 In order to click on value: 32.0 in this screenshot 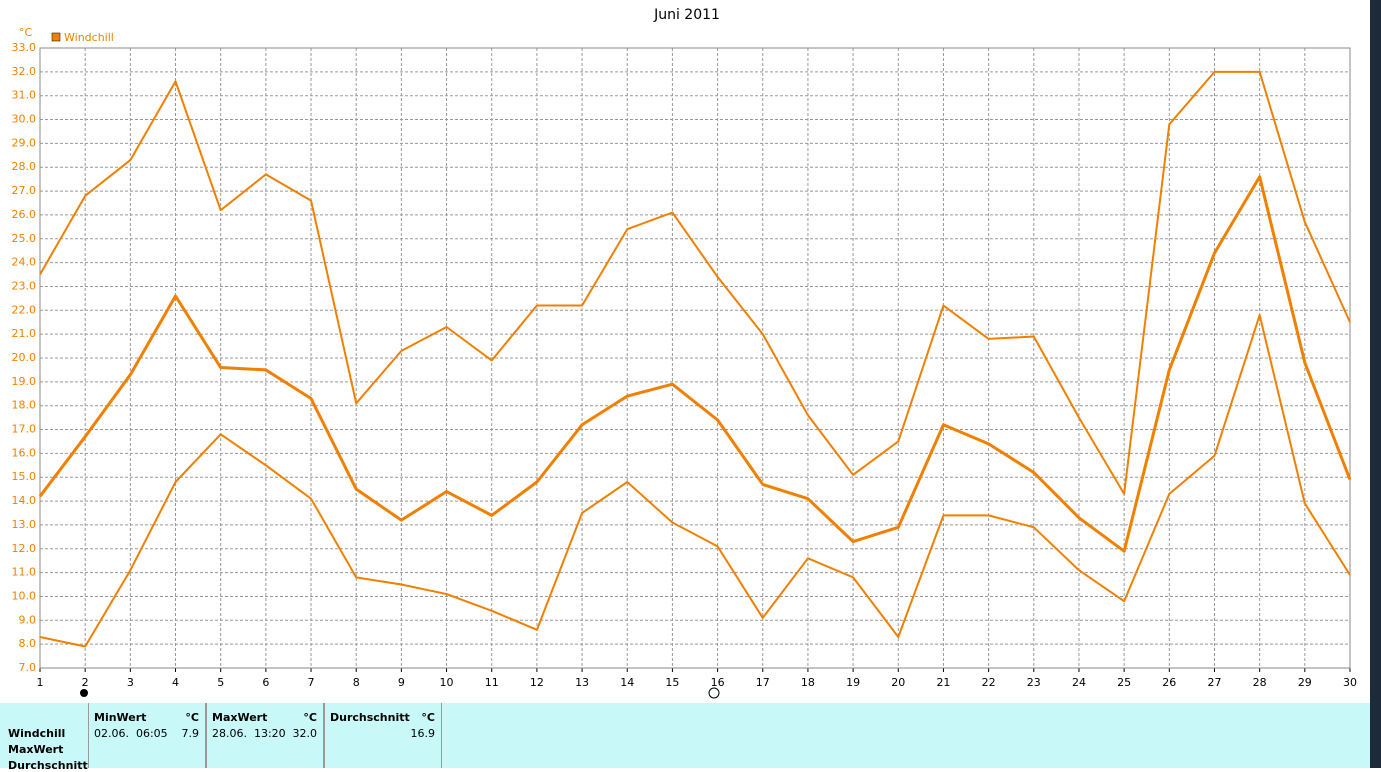, I will do `click(305, 733)`.